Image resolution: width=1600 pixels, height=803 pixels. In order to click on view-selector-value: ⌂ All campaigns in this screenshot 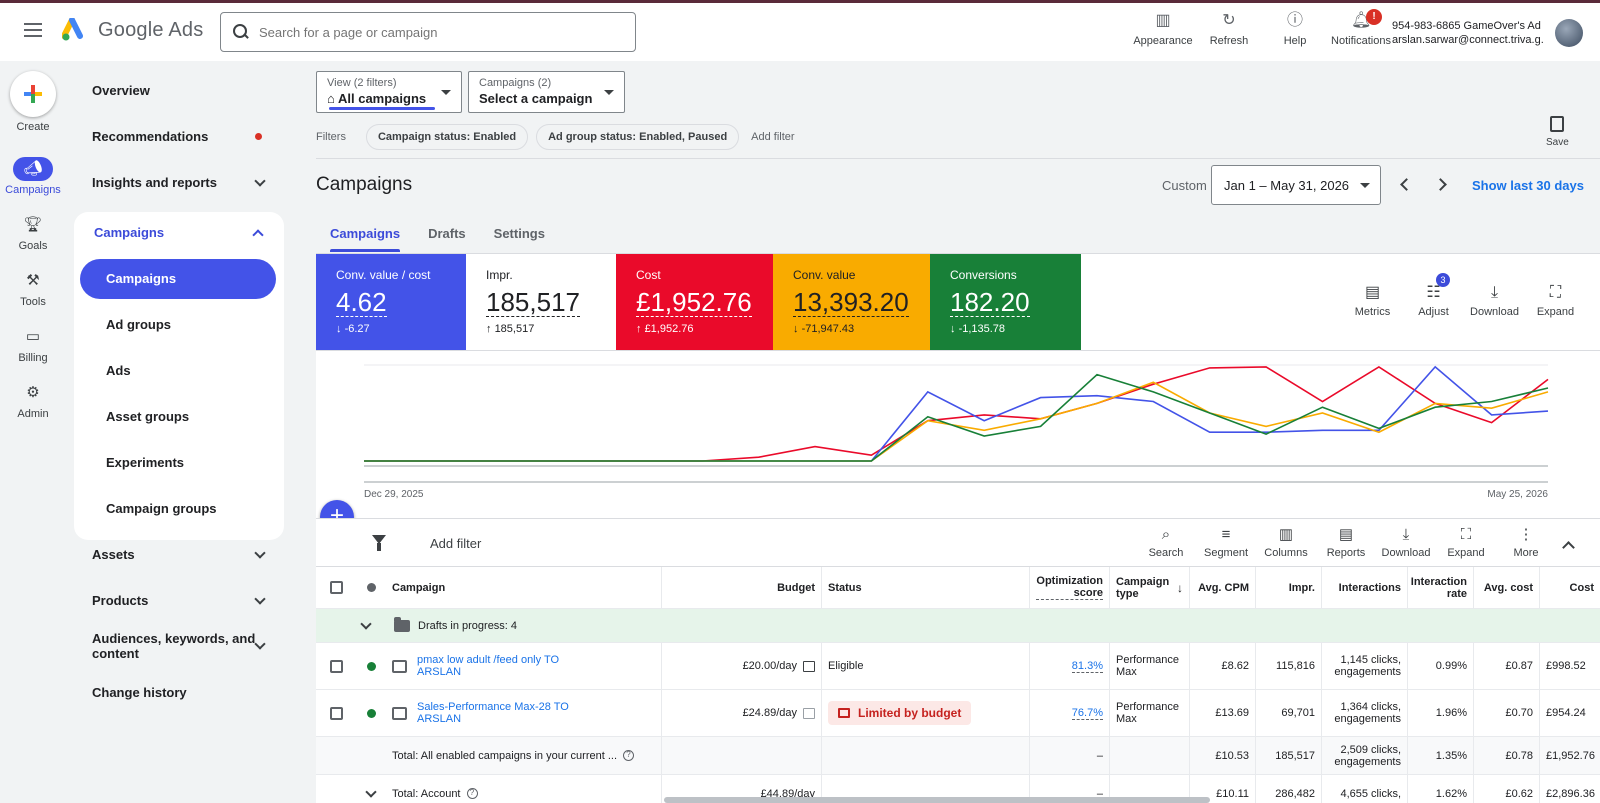, I will do `click(377, 98)`.